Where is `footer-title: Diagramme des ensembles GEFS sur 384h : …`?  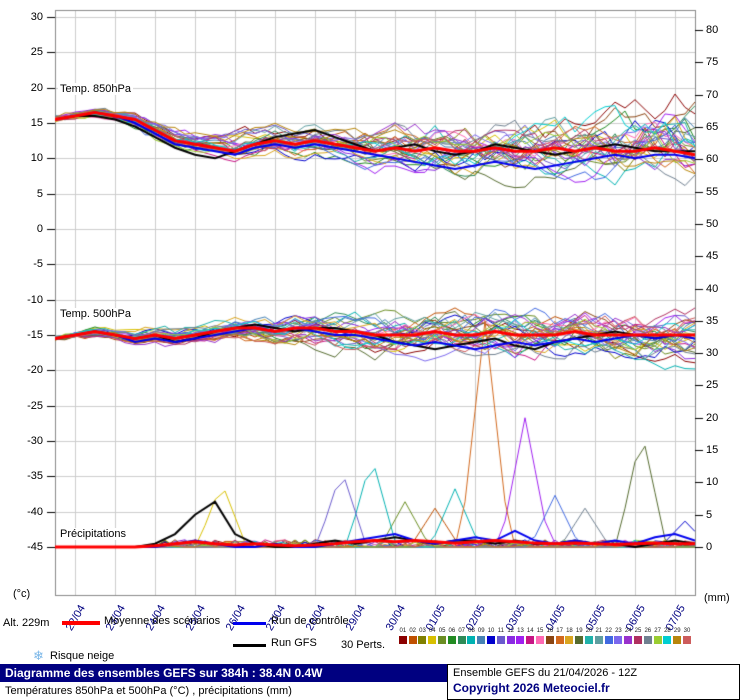 footer-title: Diagramme des ensembles GEFS sur 384h : … is located at coordinates (223, 673).